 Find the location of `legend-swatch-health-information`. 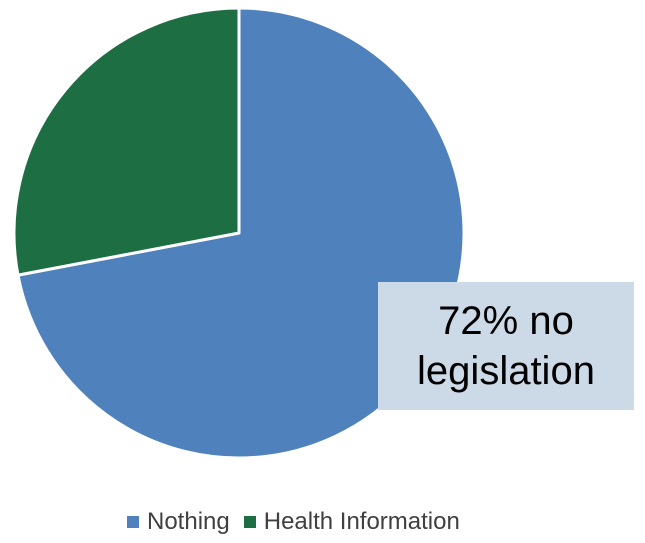

legend-swatch-health-information is located at coordinates (249, 522).